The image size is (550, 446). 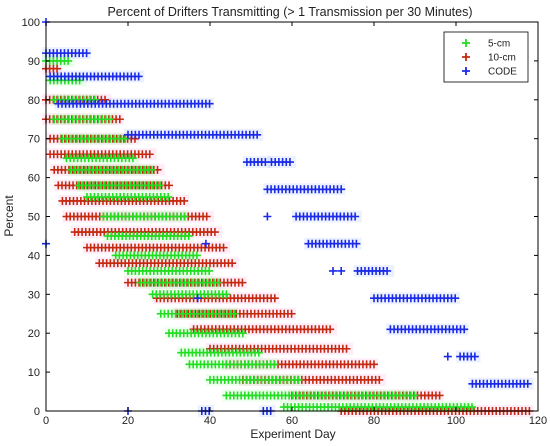 What do you see at coordinates (292, 434) in the screenshot?
I see `x-axis-label: Experiment Day` at bounding box center [292, 434].